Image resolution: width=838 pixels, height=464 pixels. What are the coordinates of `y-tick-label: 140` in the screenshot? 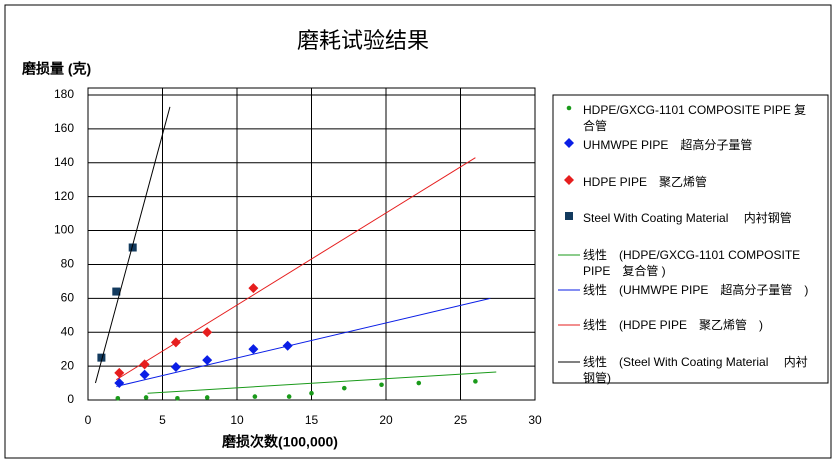 It's located at (64, 162).